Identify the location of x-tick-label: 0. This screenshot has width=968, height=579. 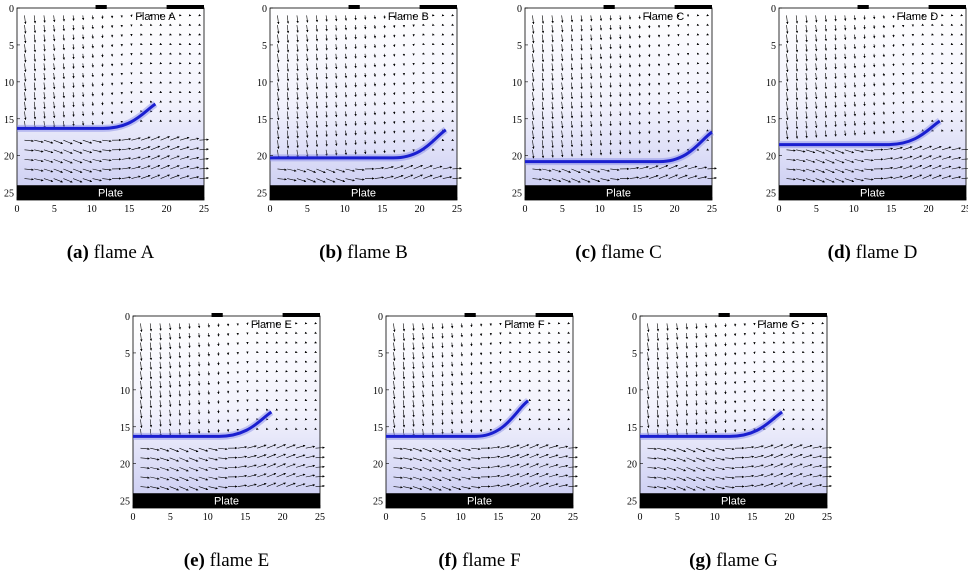
(270, 209).